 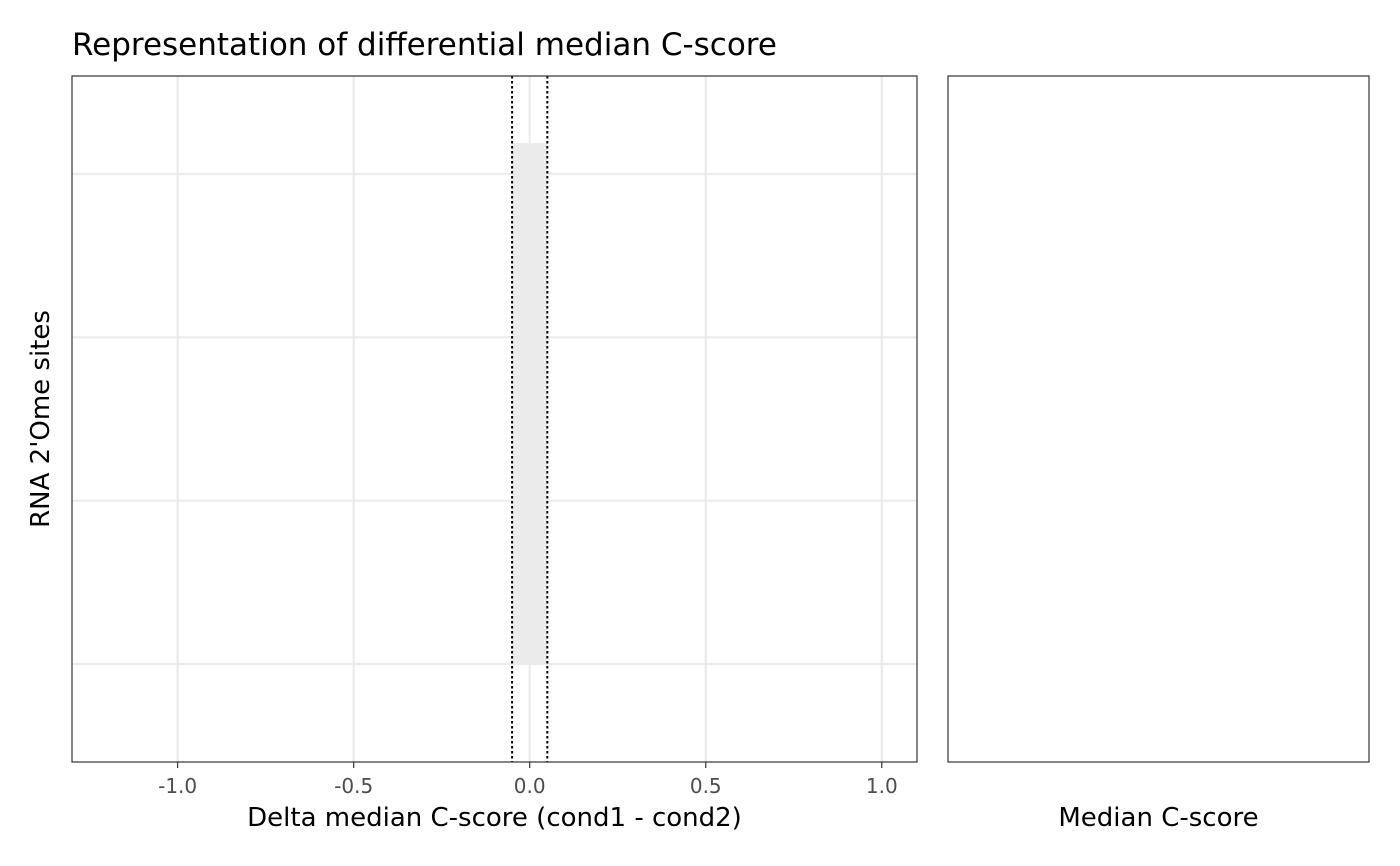 What do you see at coordinates (494, 818) in the screenshot?
I see `x-axis-title: Delta median C-score (cond1 - cond2)` at bounding box center [494, 818].